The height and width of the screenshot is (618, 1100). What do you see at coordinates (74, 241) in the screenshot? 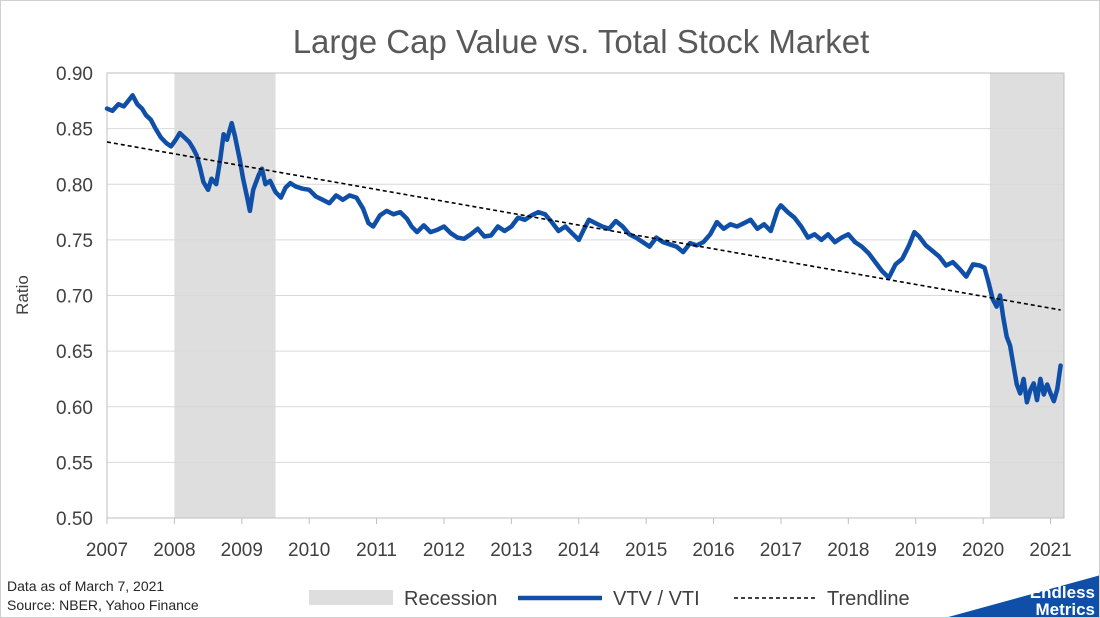
I see `y-tick-label: 0.75` at bounding box center [74, 241].